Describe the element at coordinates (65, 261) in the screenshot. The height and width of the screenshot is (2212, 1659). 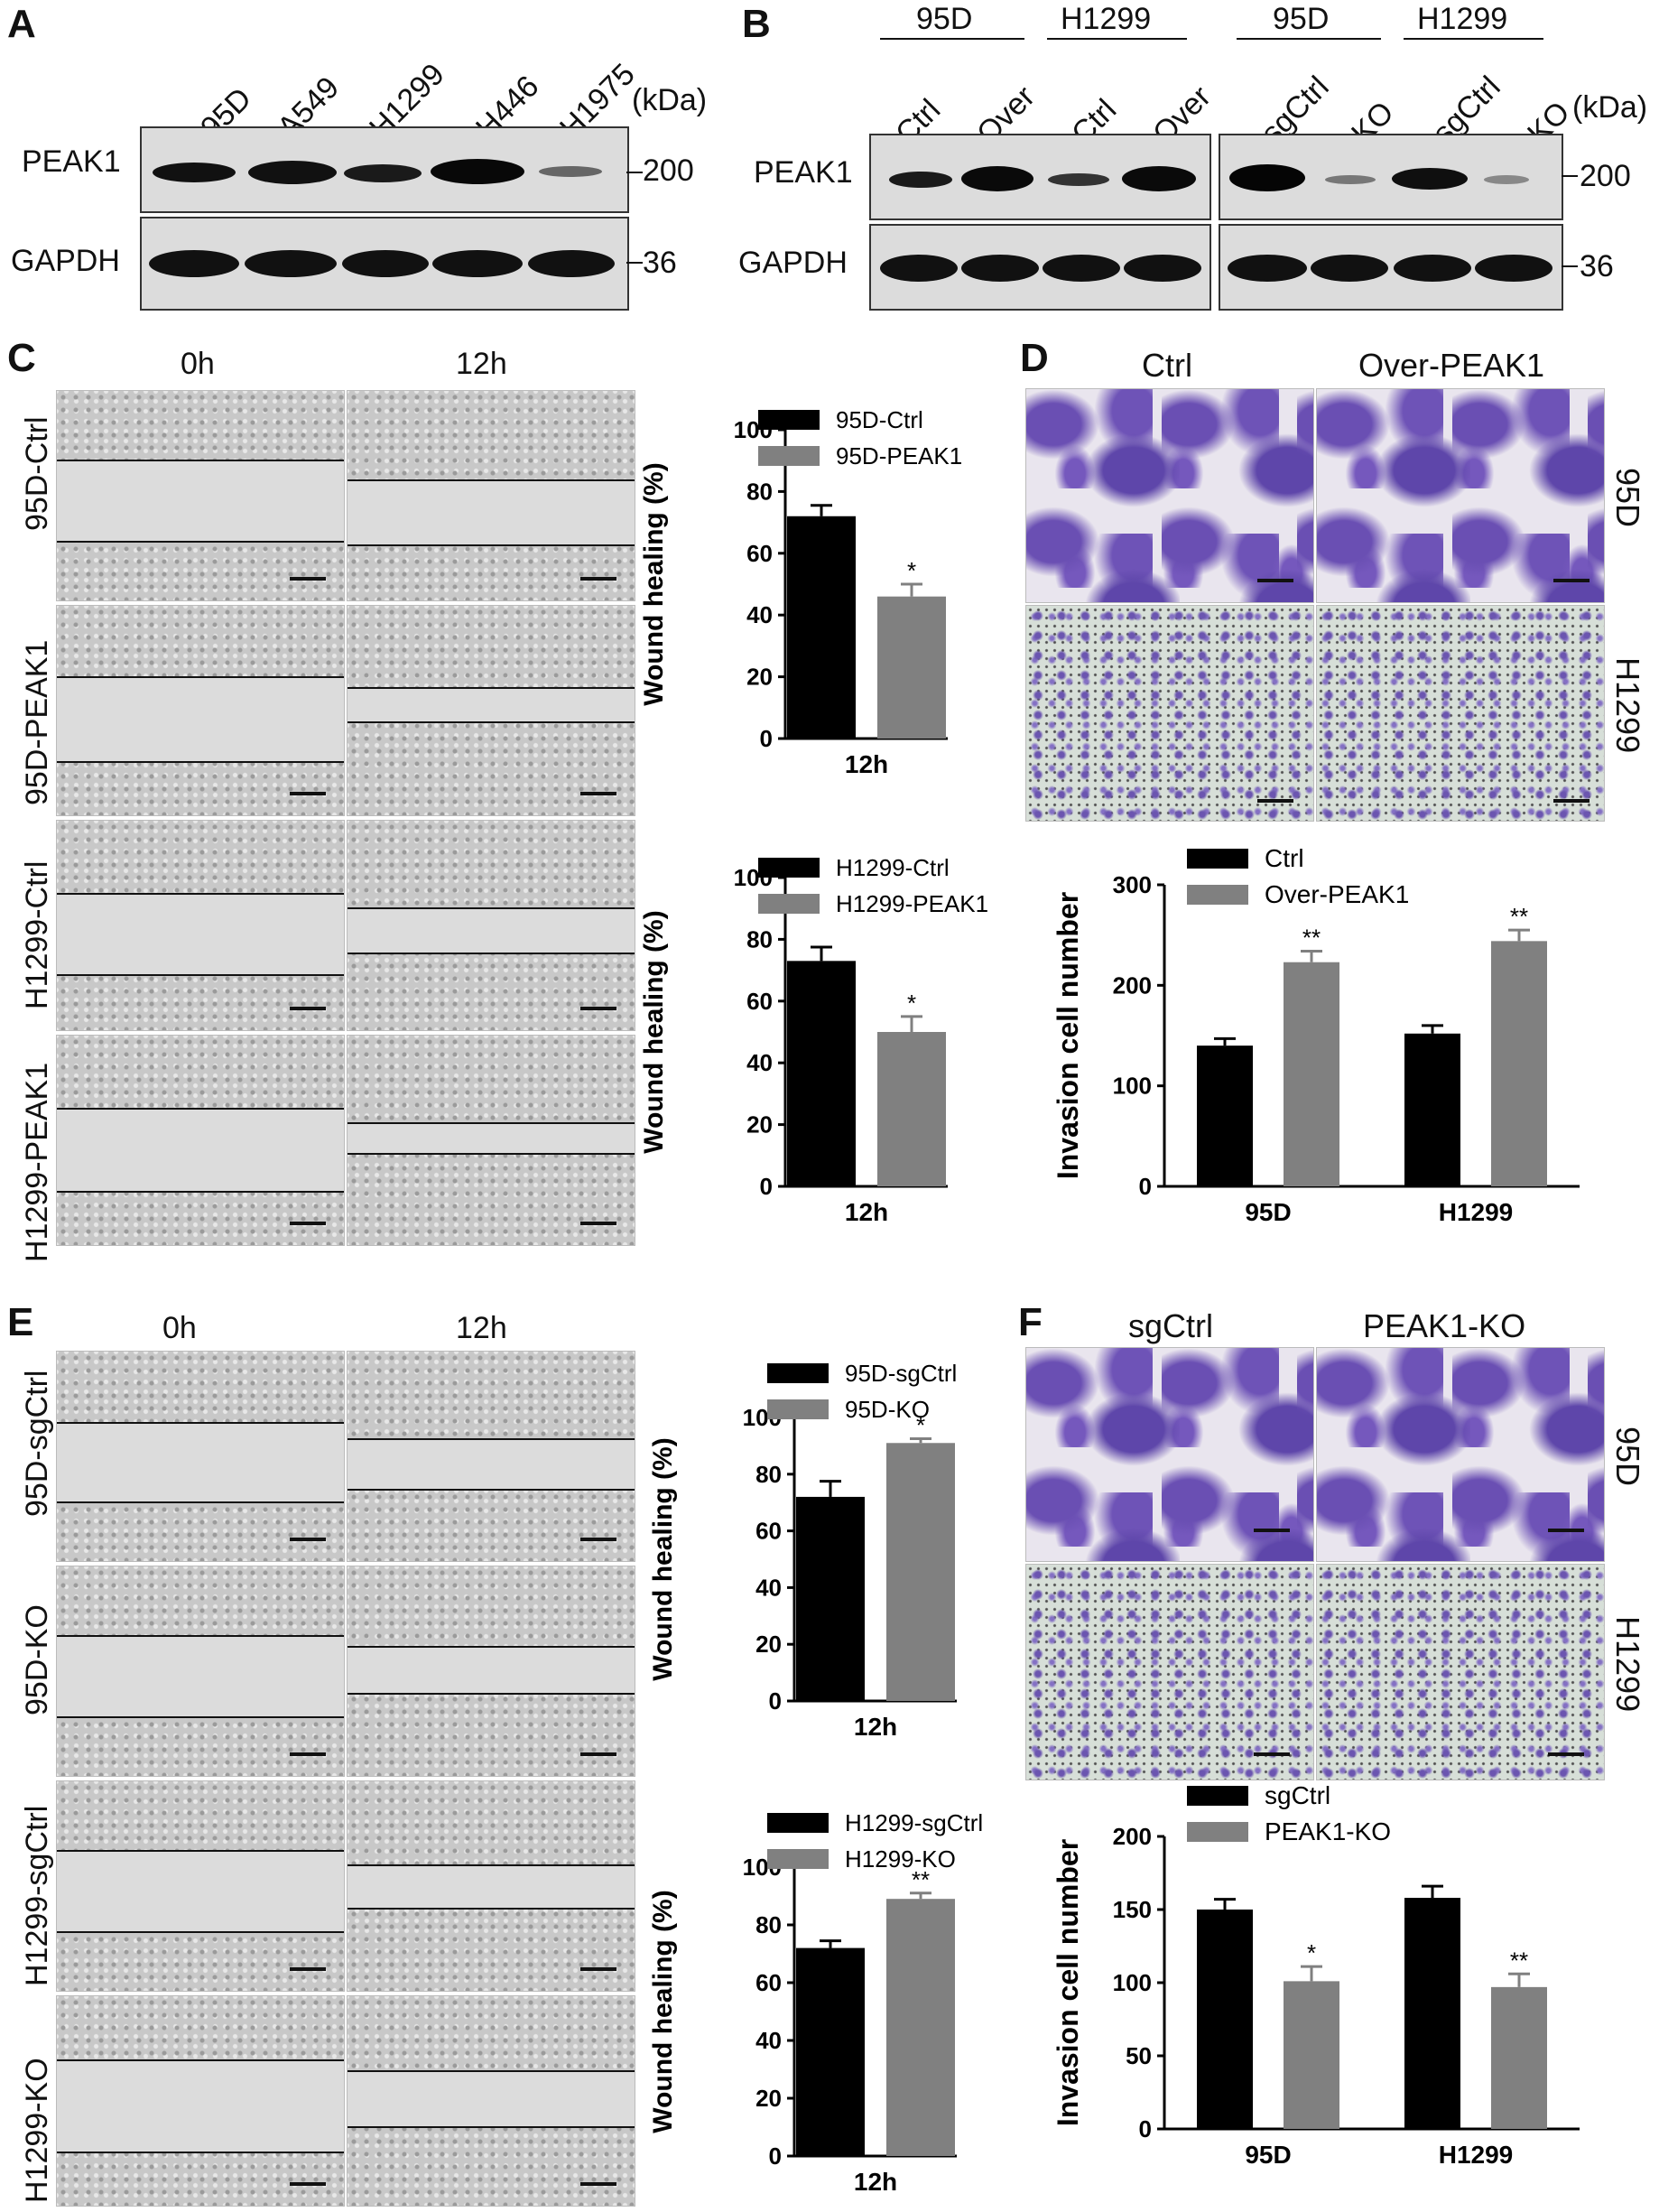
I see `blot-row-label: GAPDH` at that location.